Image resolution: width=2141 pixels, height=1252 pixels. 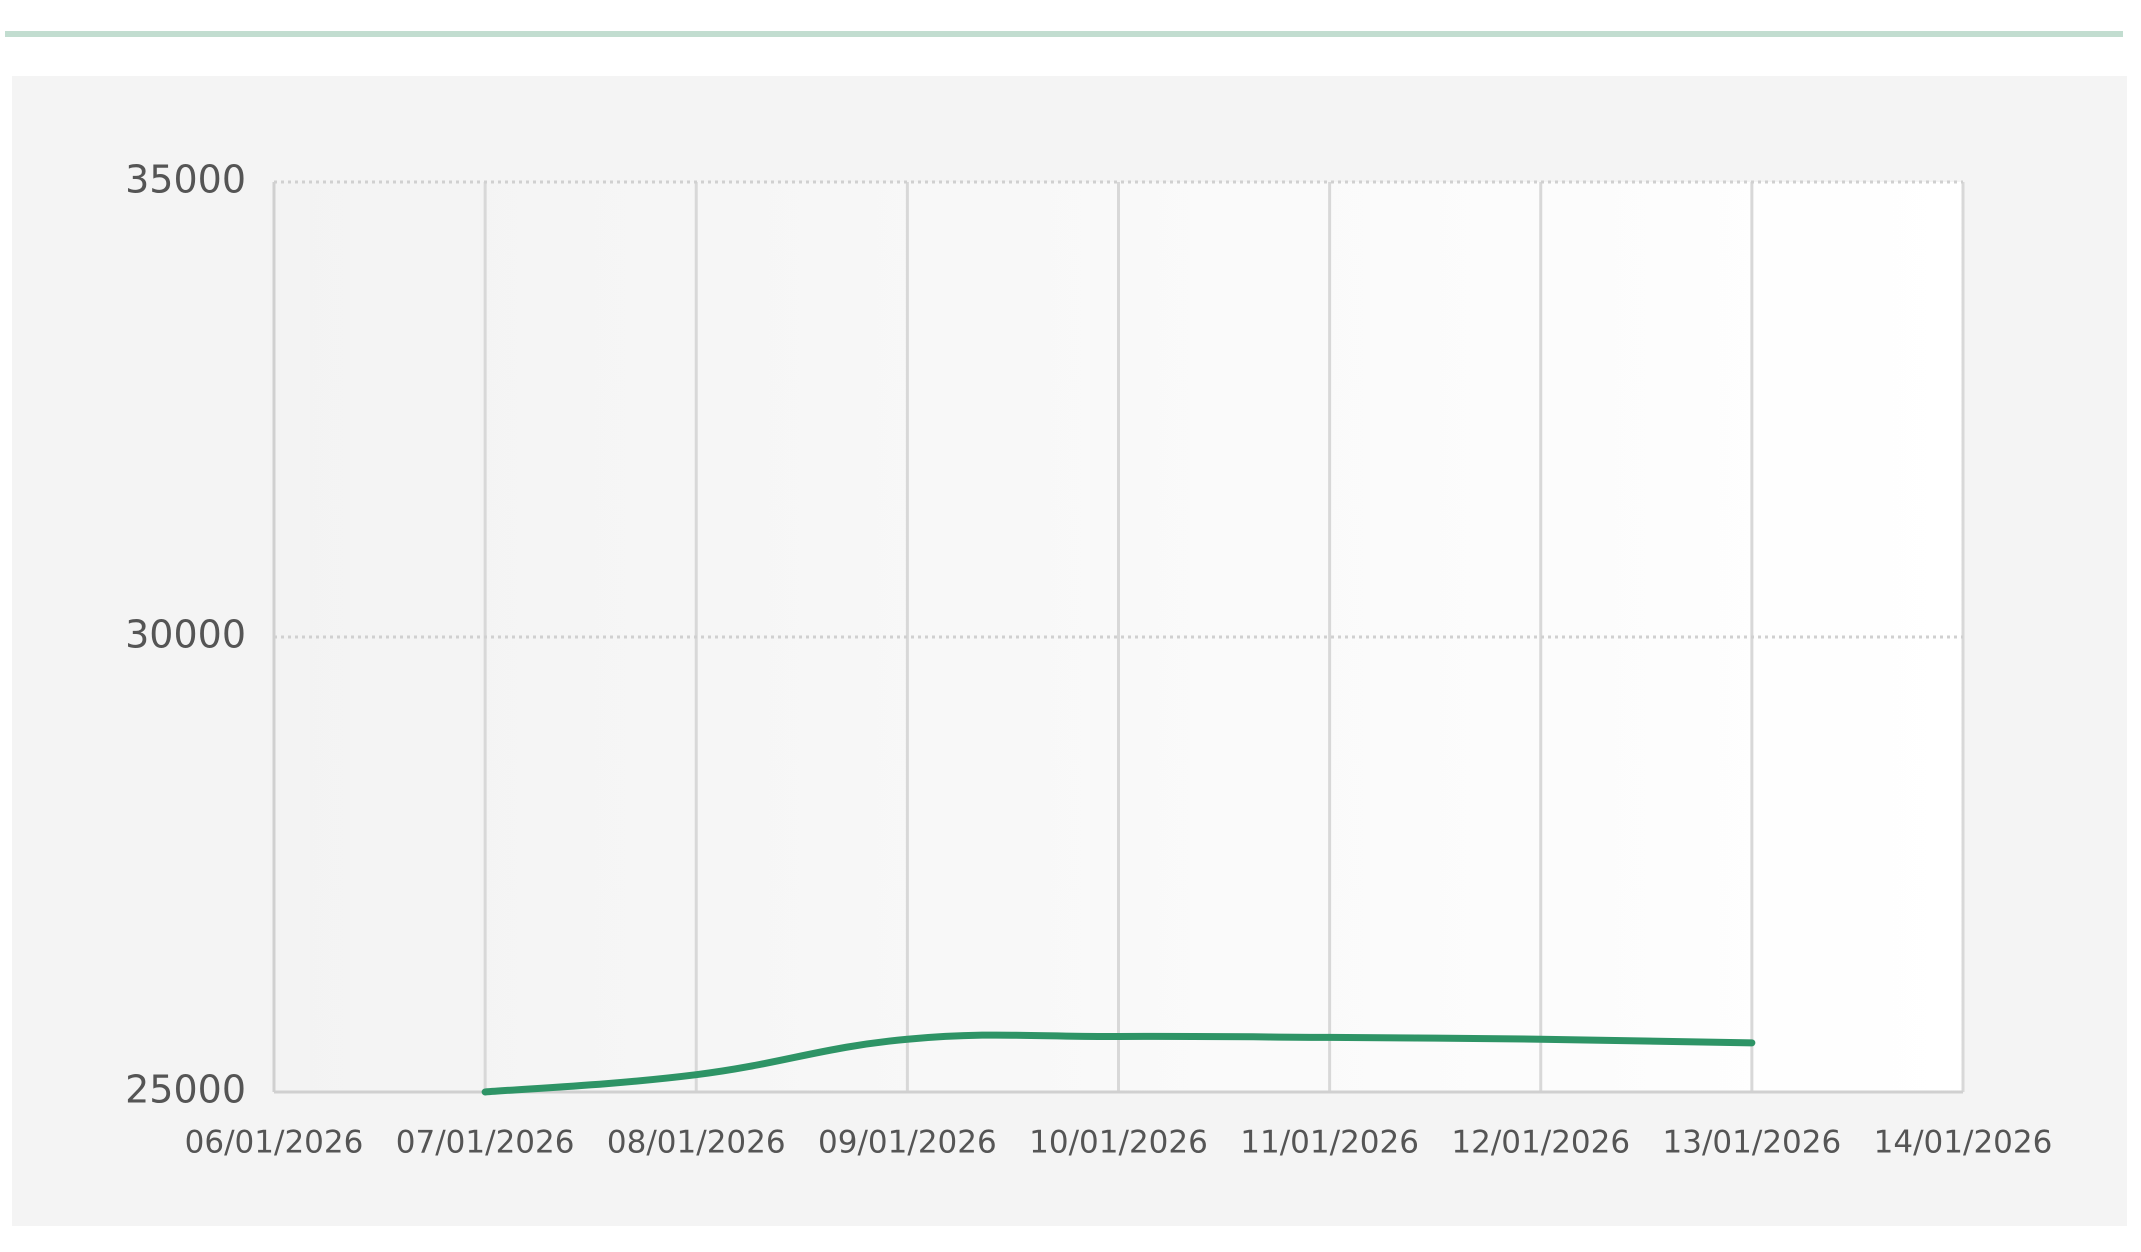 What do you see at coordinates (185, 1090) in the screenshot?
I see `y-tick-label: 25000` at bounding box center [185, 1090].